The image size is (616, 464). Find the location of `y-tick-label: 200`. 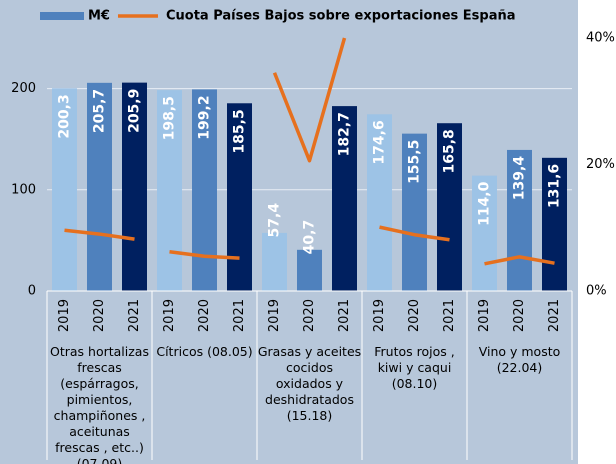

y-tick-label: 200 is located at coordinates (23, 88).